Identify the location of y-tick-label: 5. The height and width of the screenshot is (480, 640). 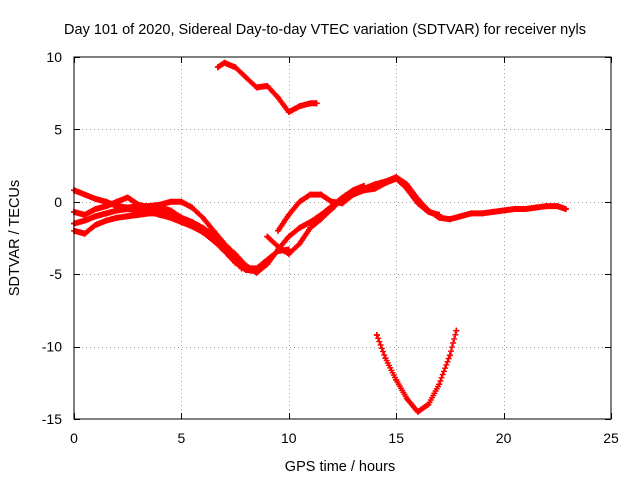
(58, 129).